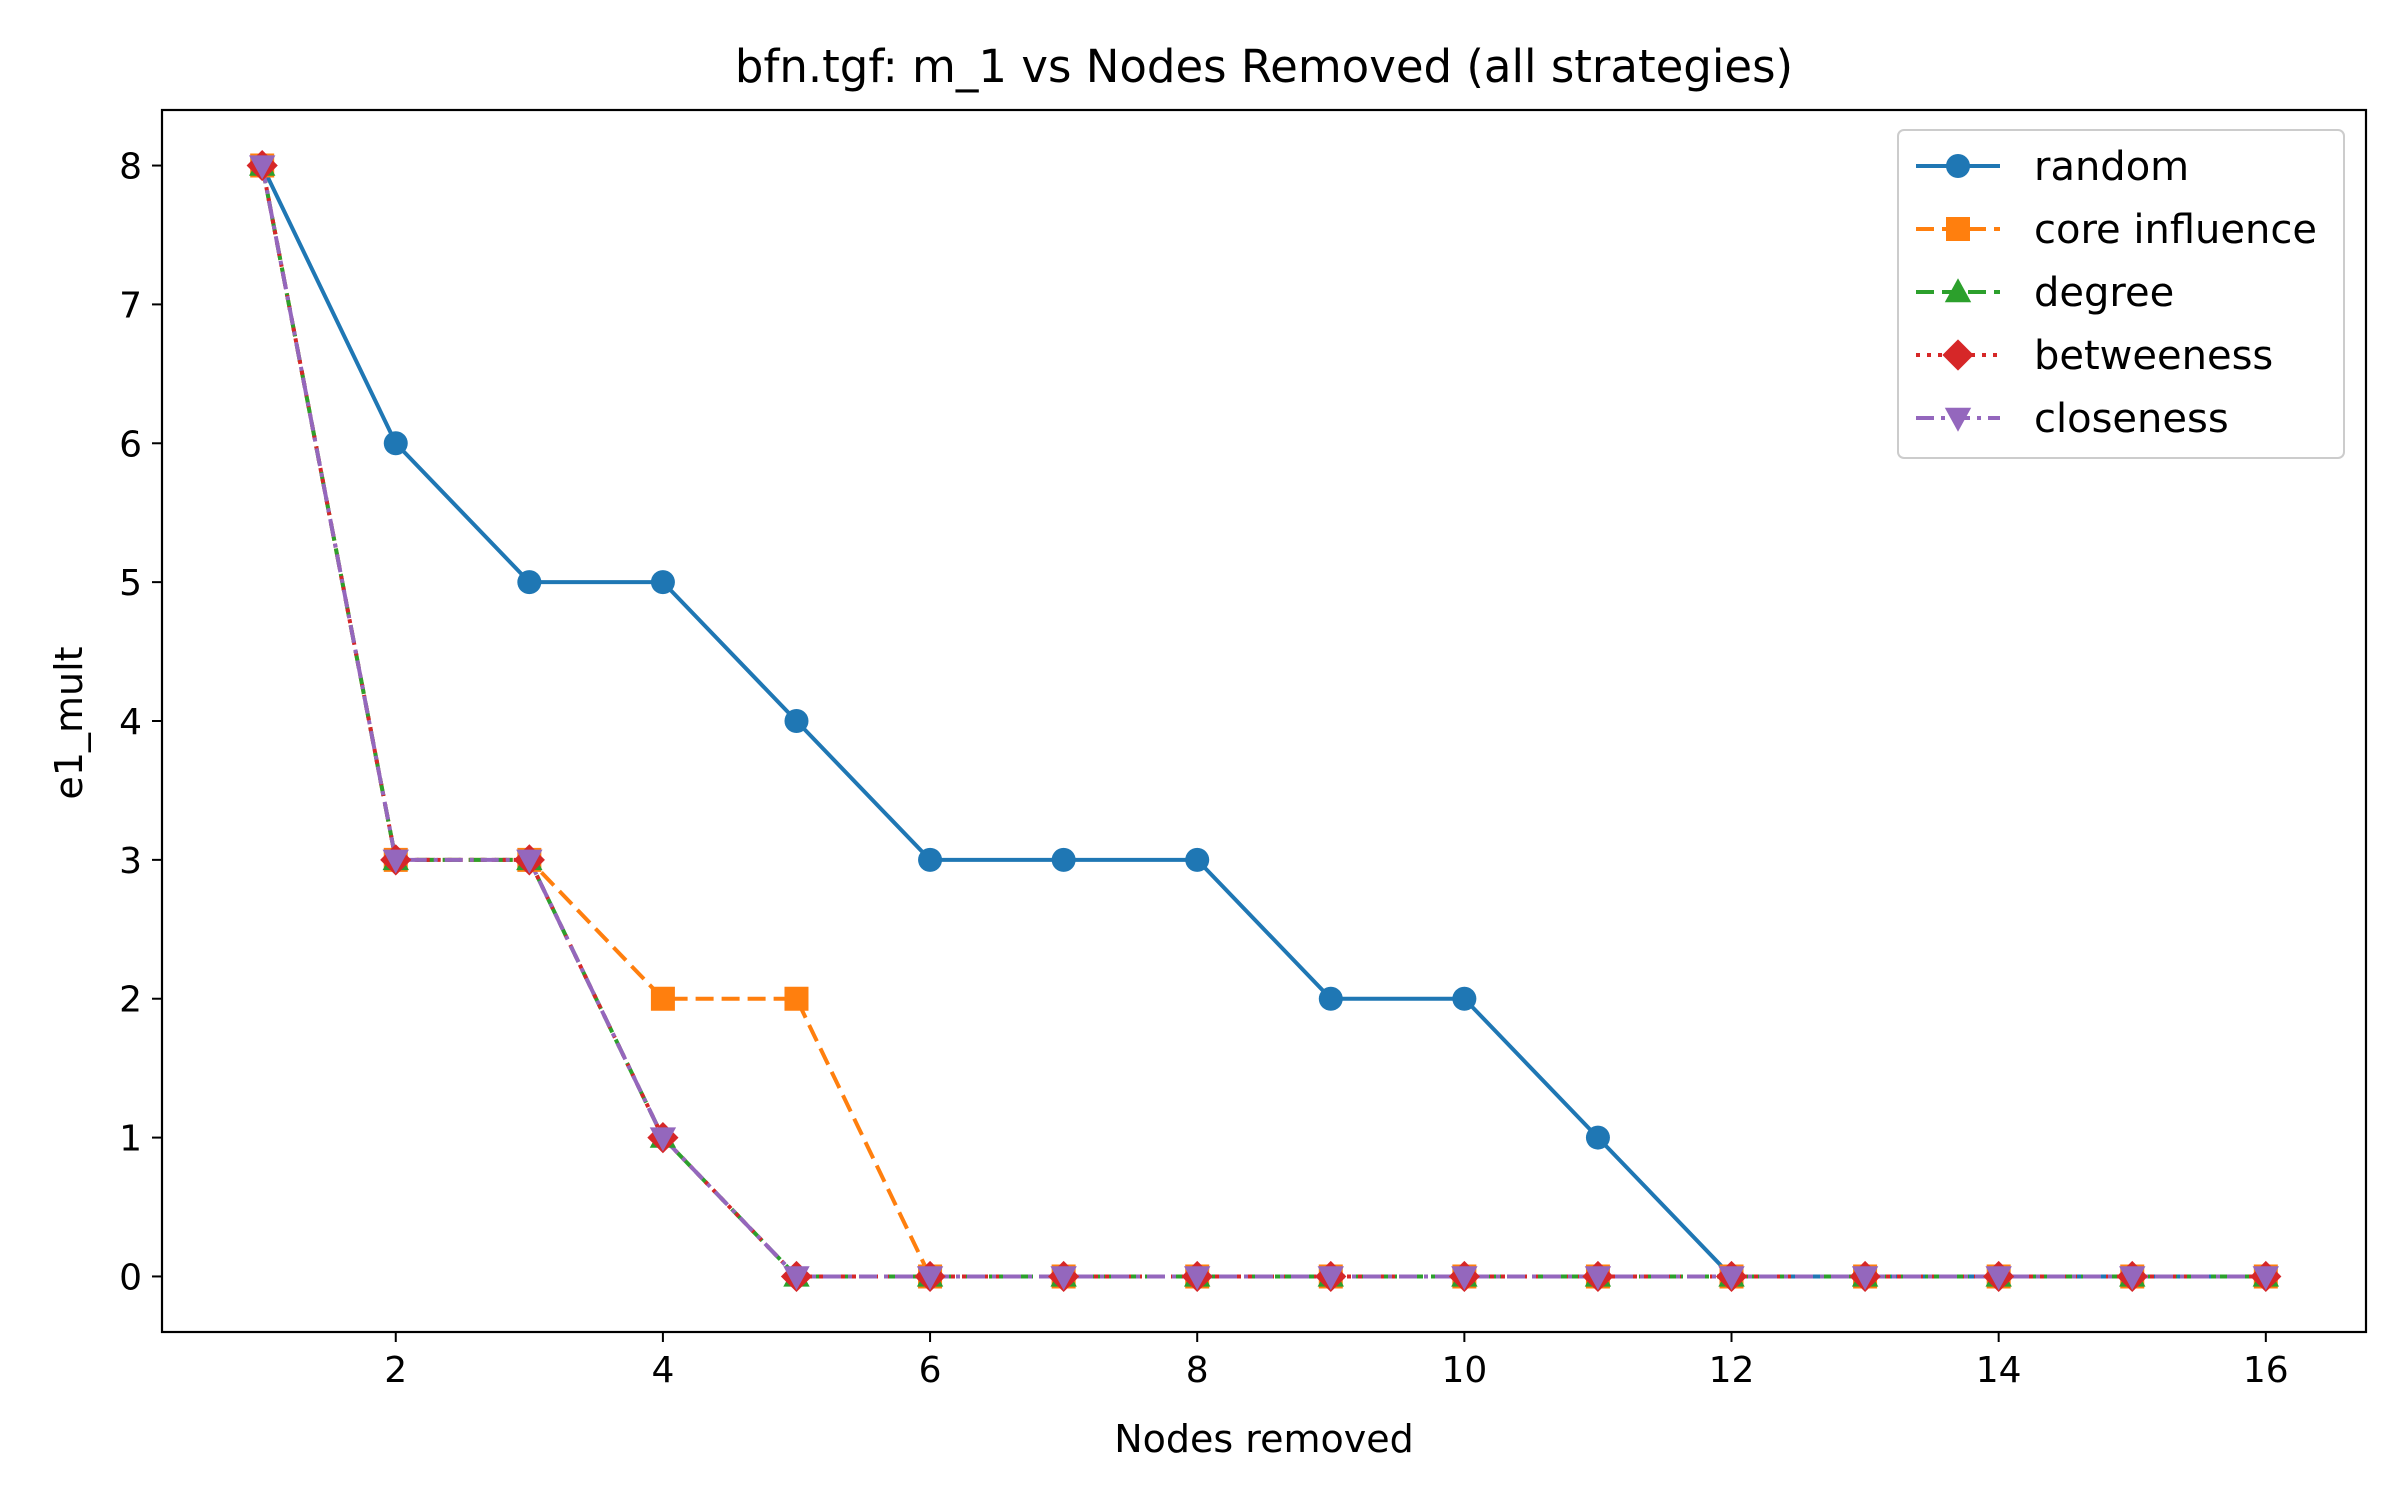 The width and height of the screenshot is (2400, 1500). What do you see at coordinates (130, 444) in the screenshot?
I see `y-tick-label: 6` at bounding box center [130, 444].